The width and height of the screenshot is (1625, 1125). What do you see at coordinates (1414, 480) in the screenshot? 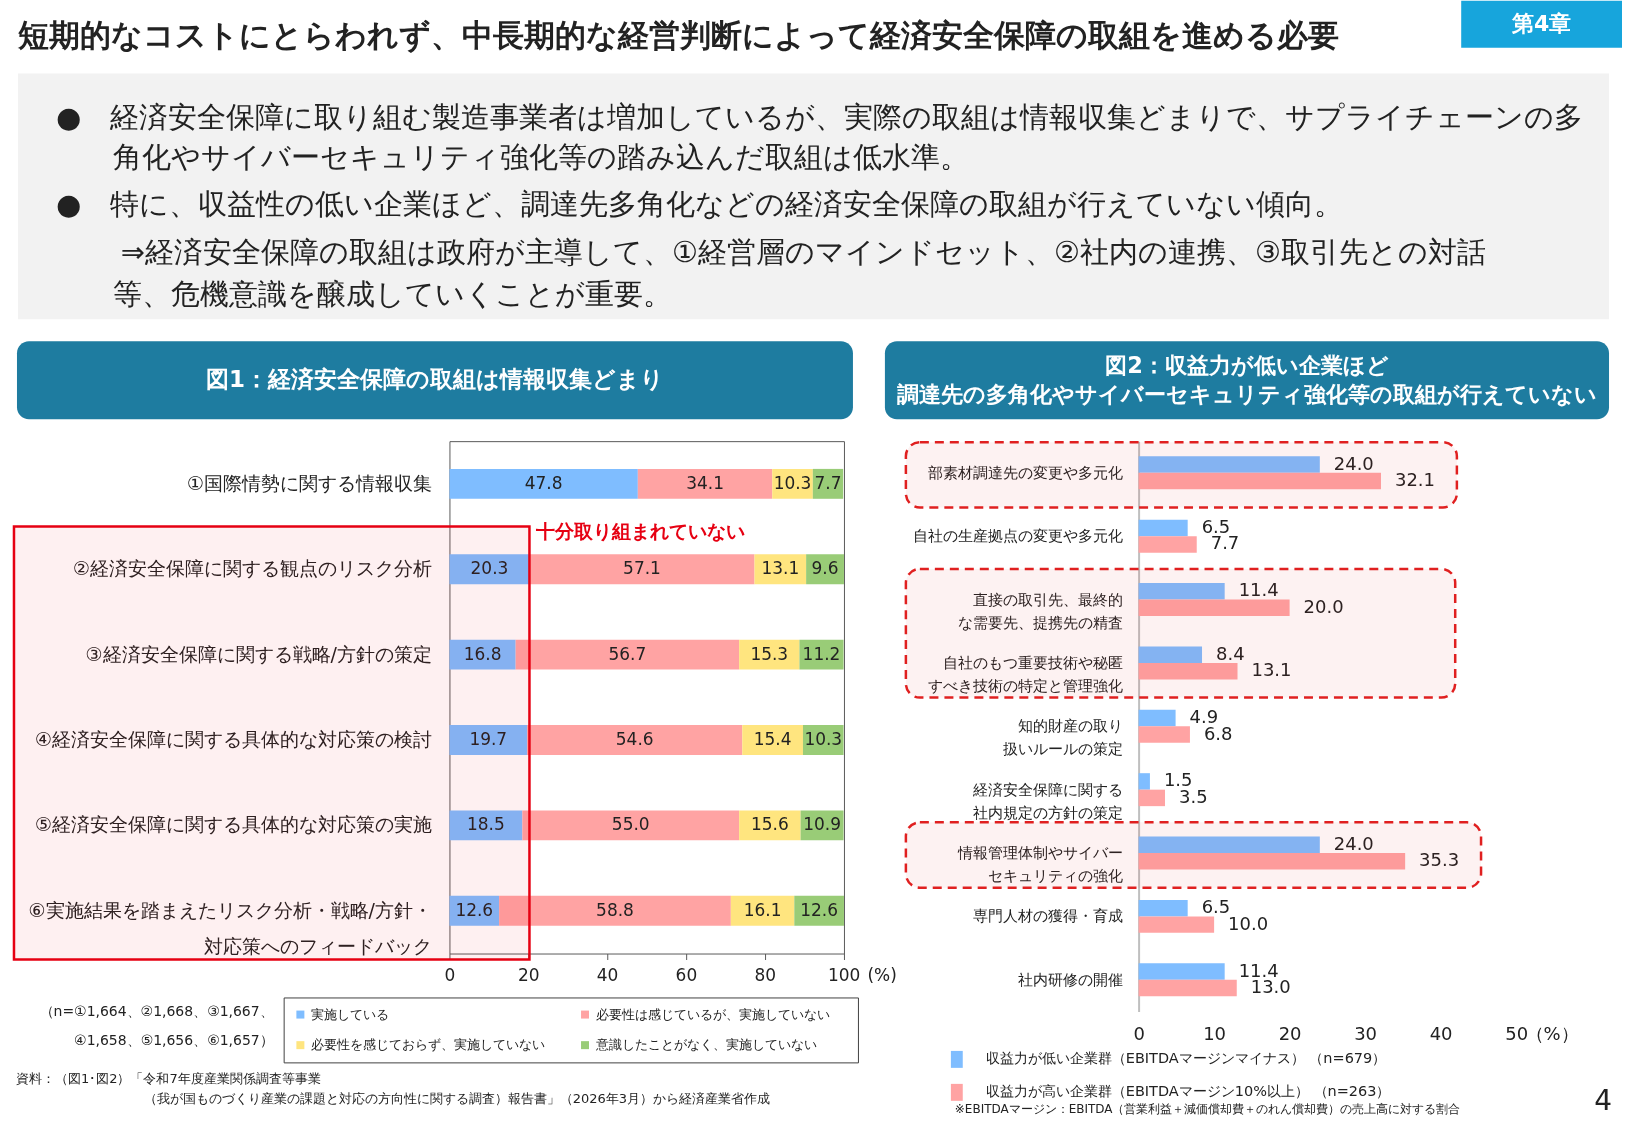
I see `data-label: 32.1` at bounding box center [1414, 480].